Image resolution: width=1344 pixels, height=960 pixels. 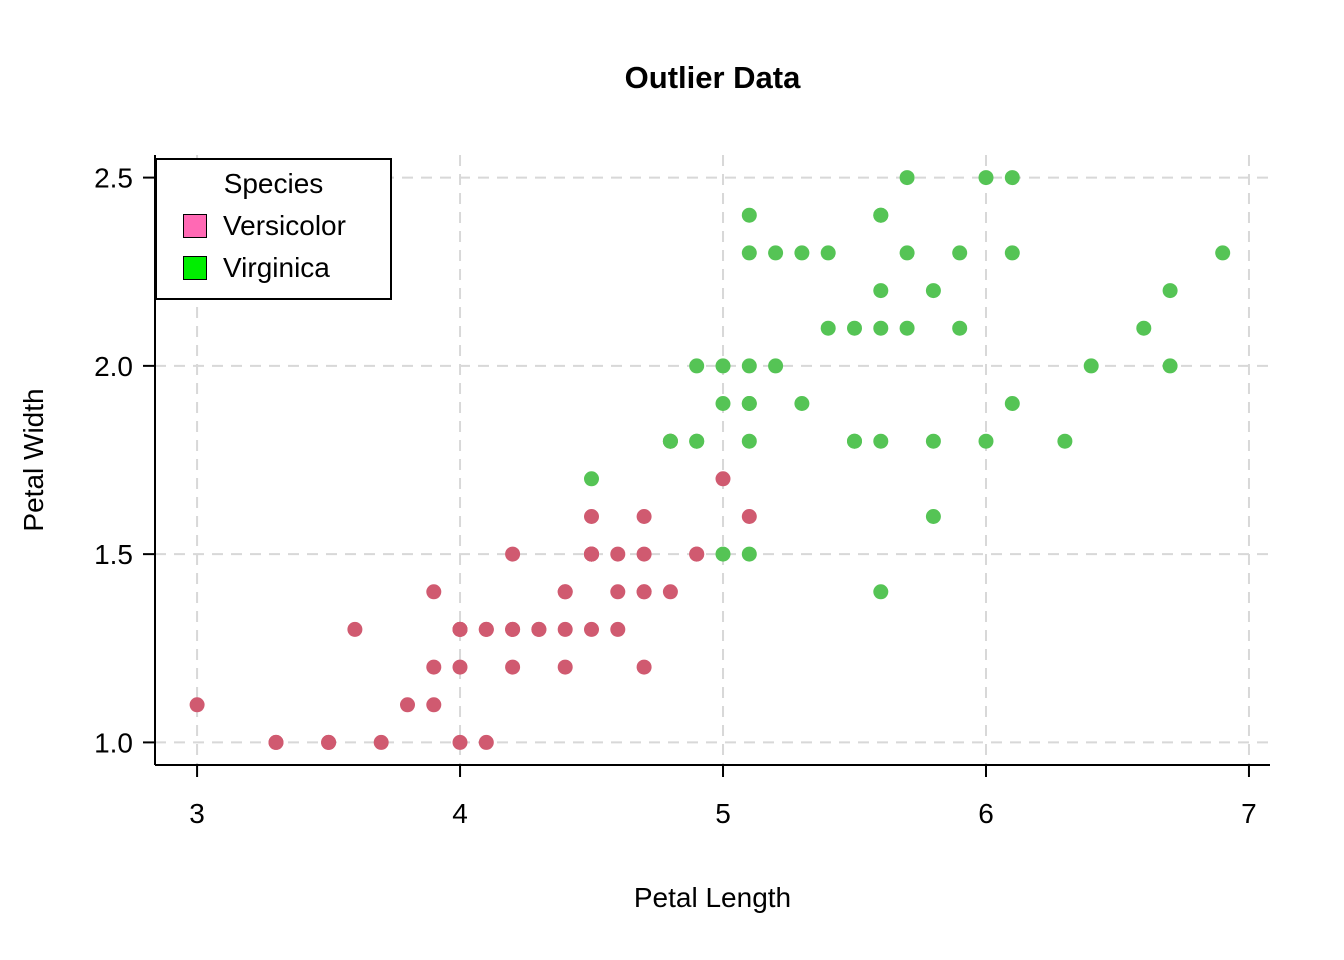 I want to click on legend: Species Versicolor Virginica, so click(x=273, y=229).